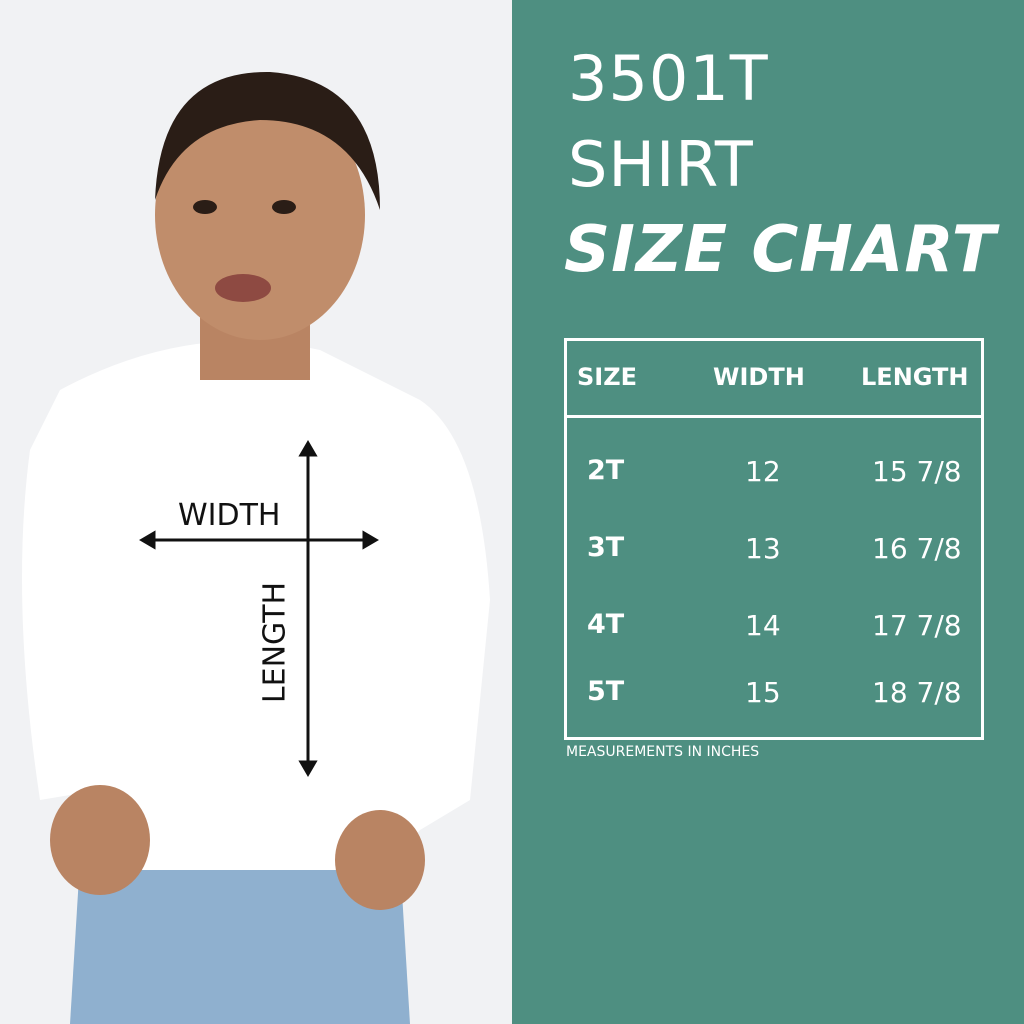 The width and height of the screenshot is (1024, 1024). What do you see at coordinates (380, 860) in the screenshot?
I see `right-hand` at bounding box center [380, 860].